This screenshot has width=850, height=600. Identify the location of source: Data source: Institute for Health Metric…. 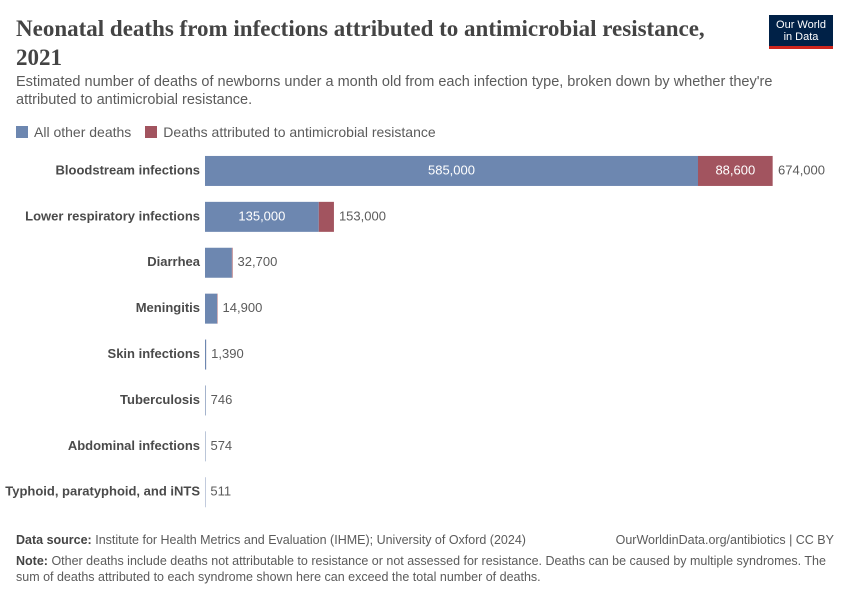
(271, 540).